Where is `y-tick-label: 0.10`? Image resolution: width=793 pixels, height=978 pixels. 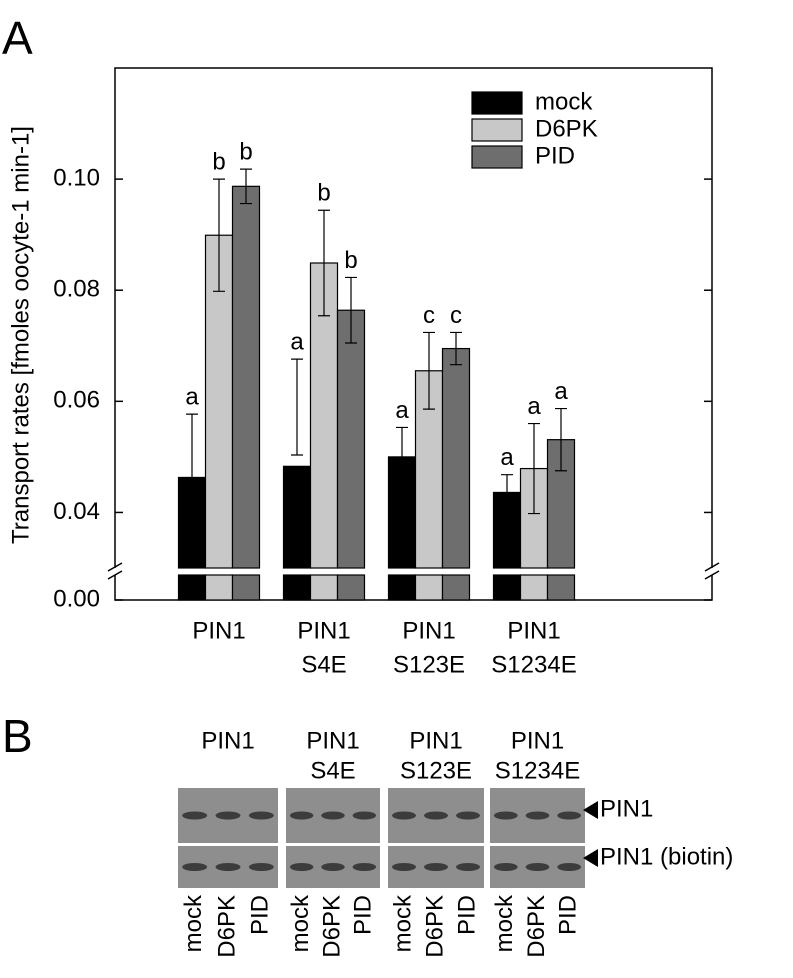
y-tick-label: 0.10 is located at coordinates (76, 177).